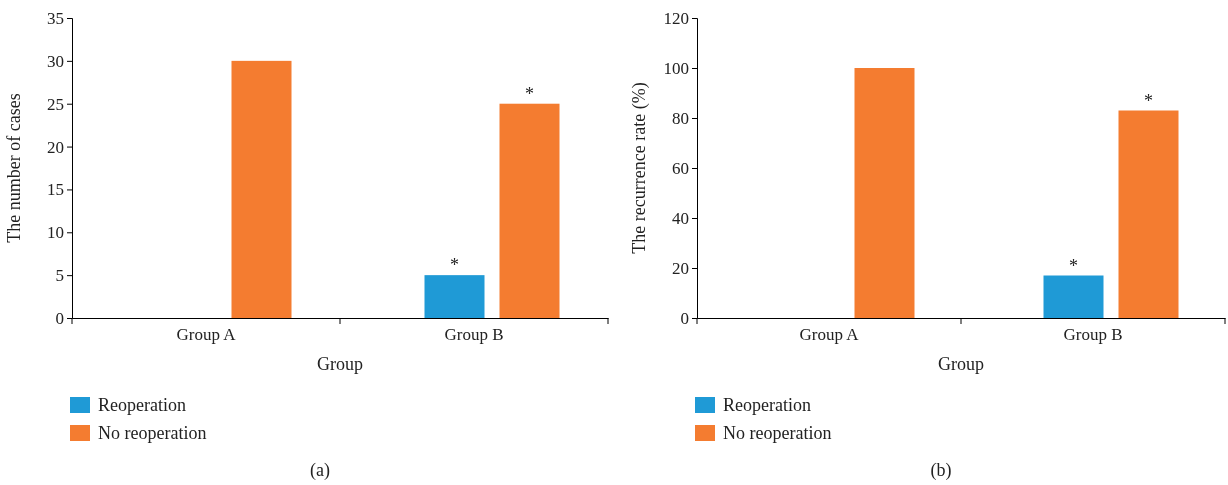 This screenshot has height=485, width=1228. I want to click on y-tick-label: 35, so click(55, 18).